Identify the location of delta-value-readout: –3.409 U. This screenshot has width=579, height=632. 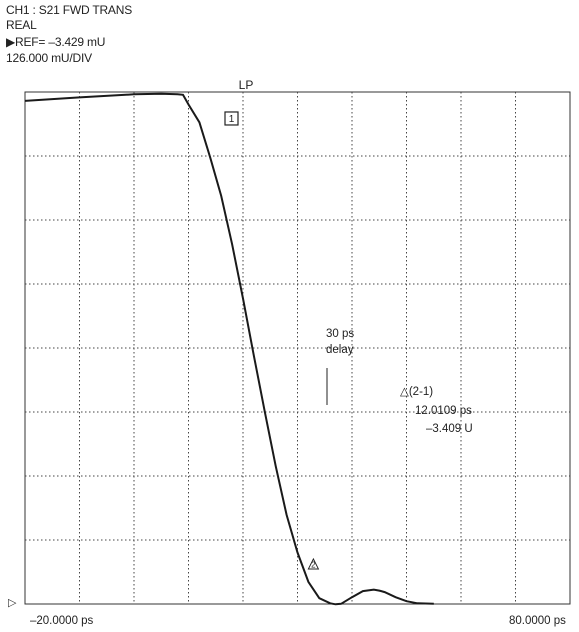
(449, 429).